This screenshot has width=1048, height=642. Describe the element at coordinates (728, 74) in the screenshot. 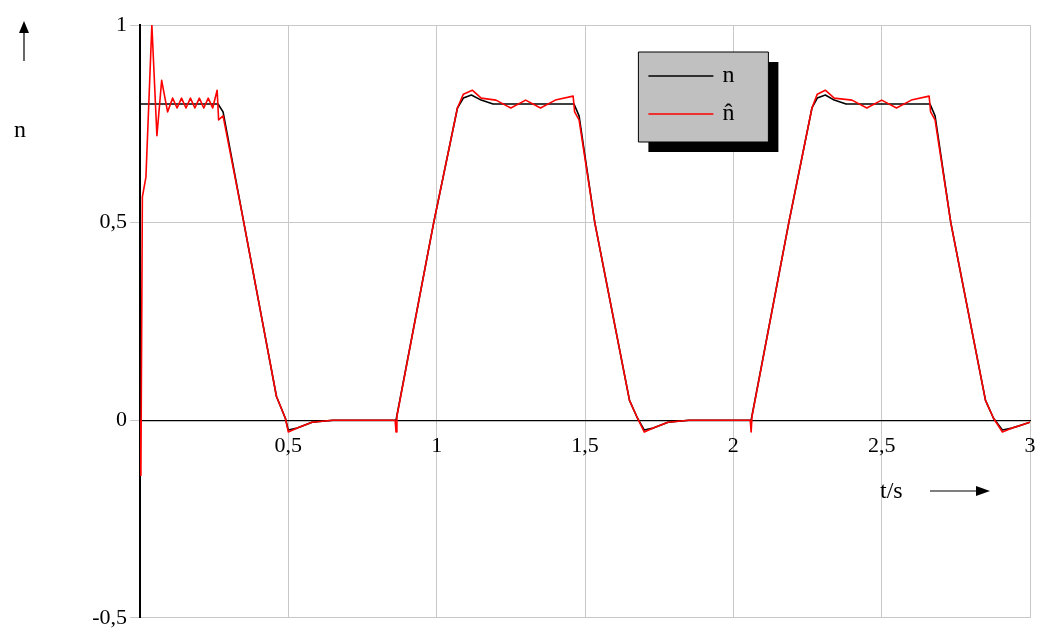

I see `legend-label: n` at that location.